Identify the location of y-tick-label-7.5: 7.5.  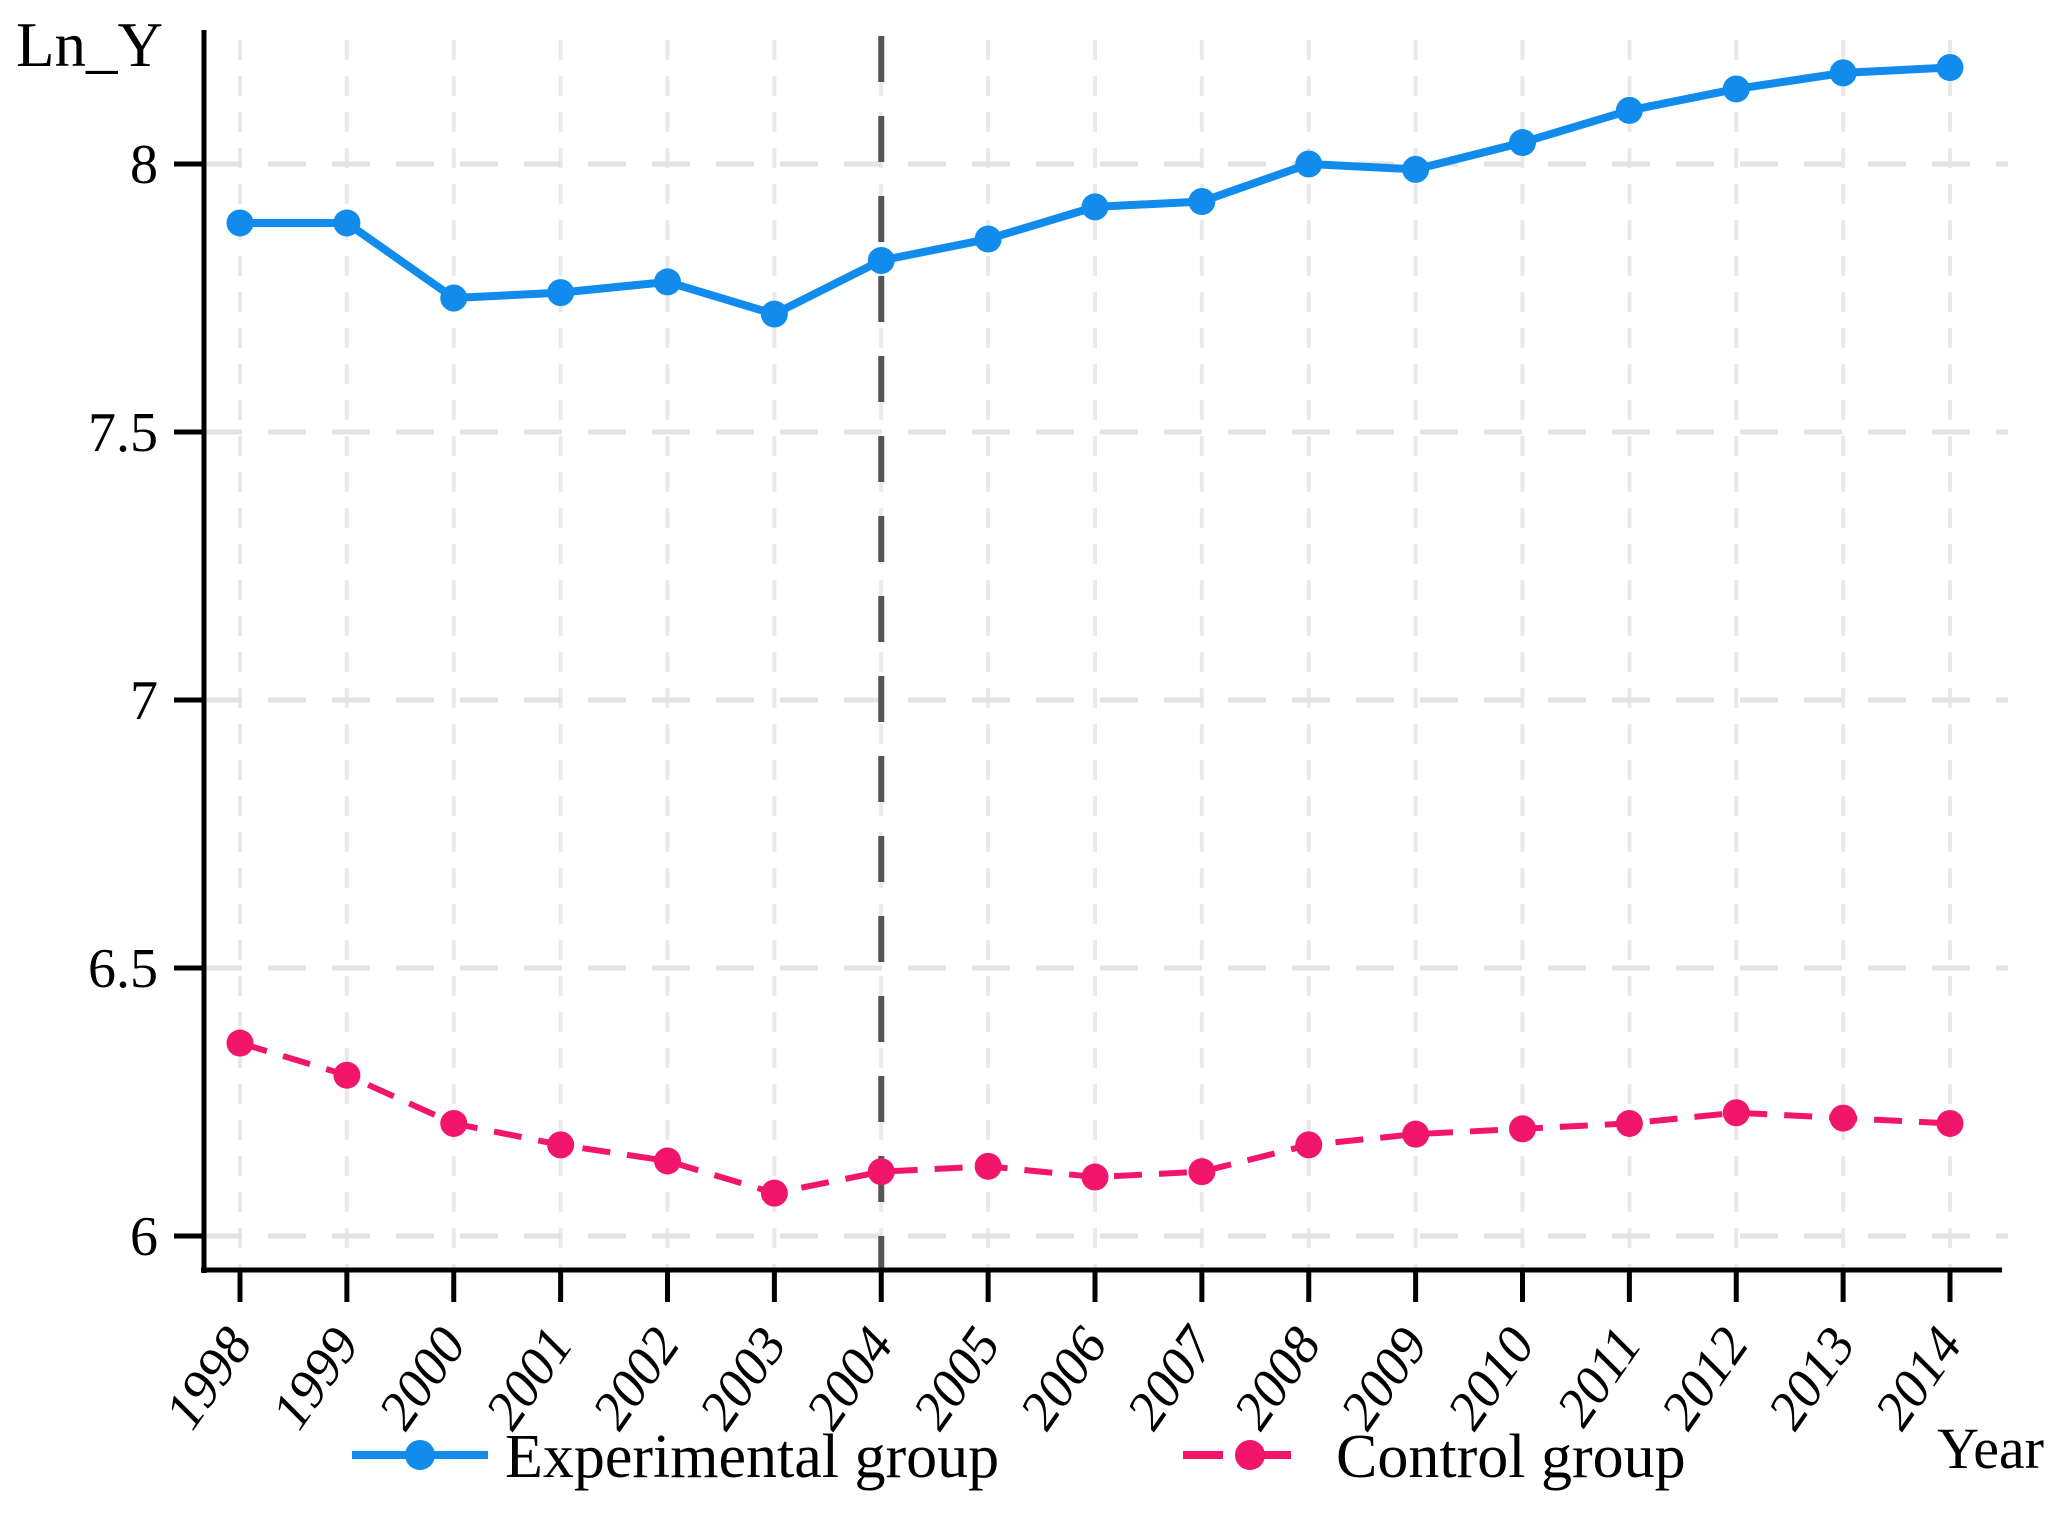
(123, 433).